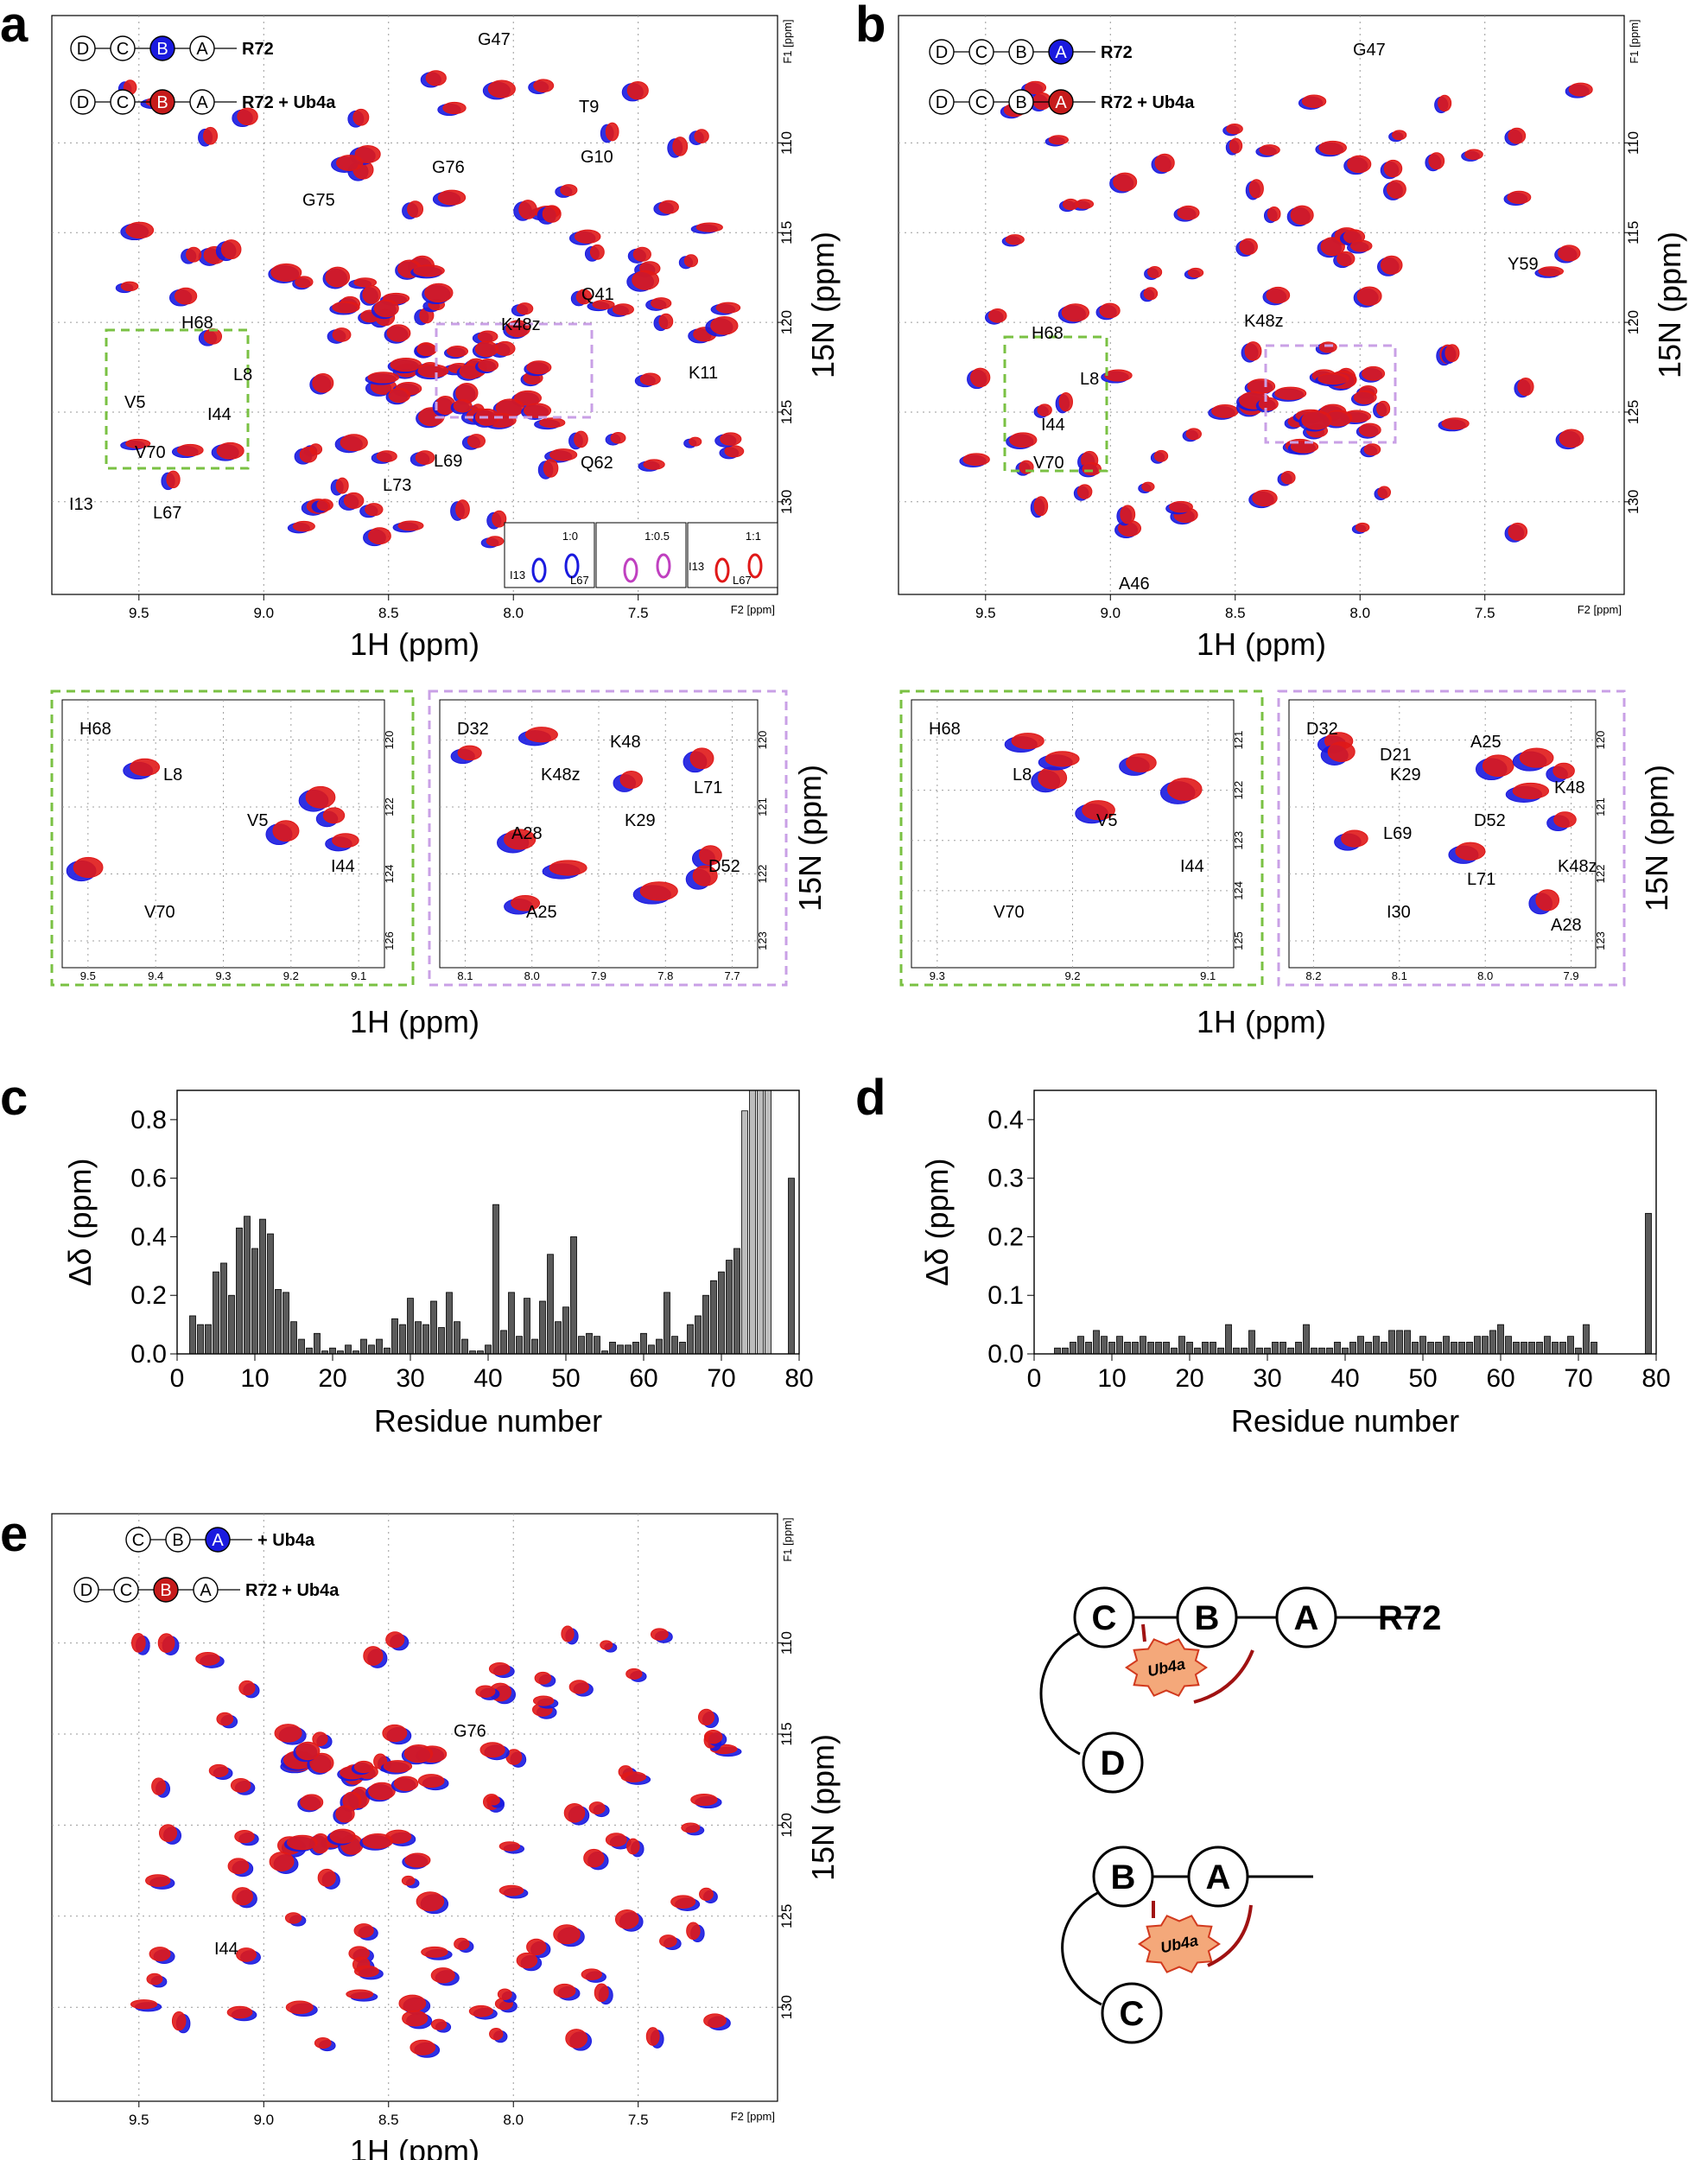  What do you see at coordinates (1261, 1021) in the screenshot?
I see `panel-b-zoom-xaxis-title: 1H (ppm)` at bounding box center [1261, 1021].